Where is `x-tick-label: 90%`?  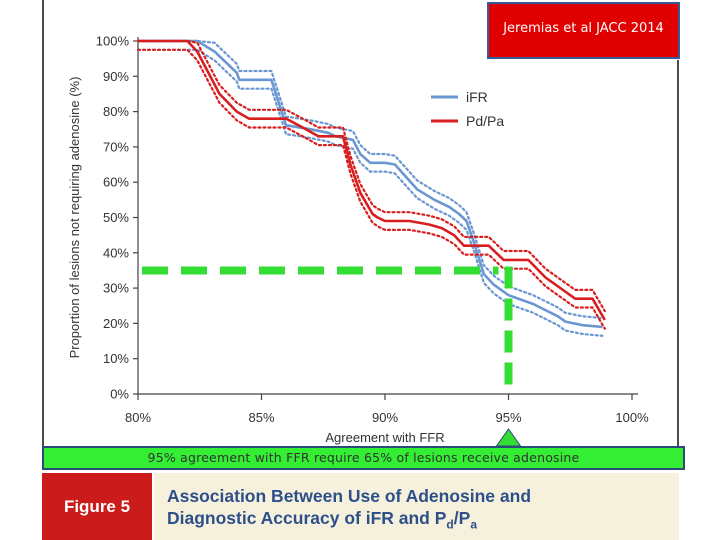
x-tick-label: 90% is located at coordinates (385, 417).